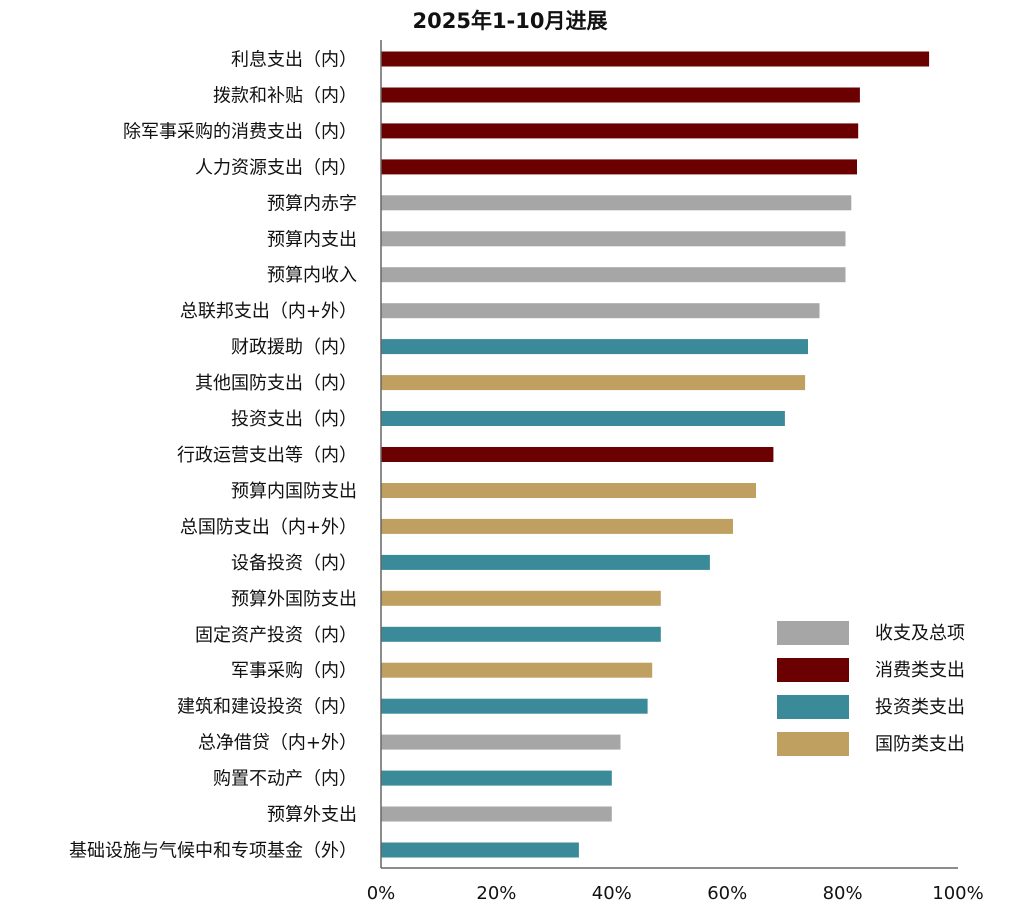 Image resolution: width=1013 pixels, height=914 pixels. Describe the element at coordinates (294, 563) in the screenshot. I see `category-label: 设备投资（内）` at that location.